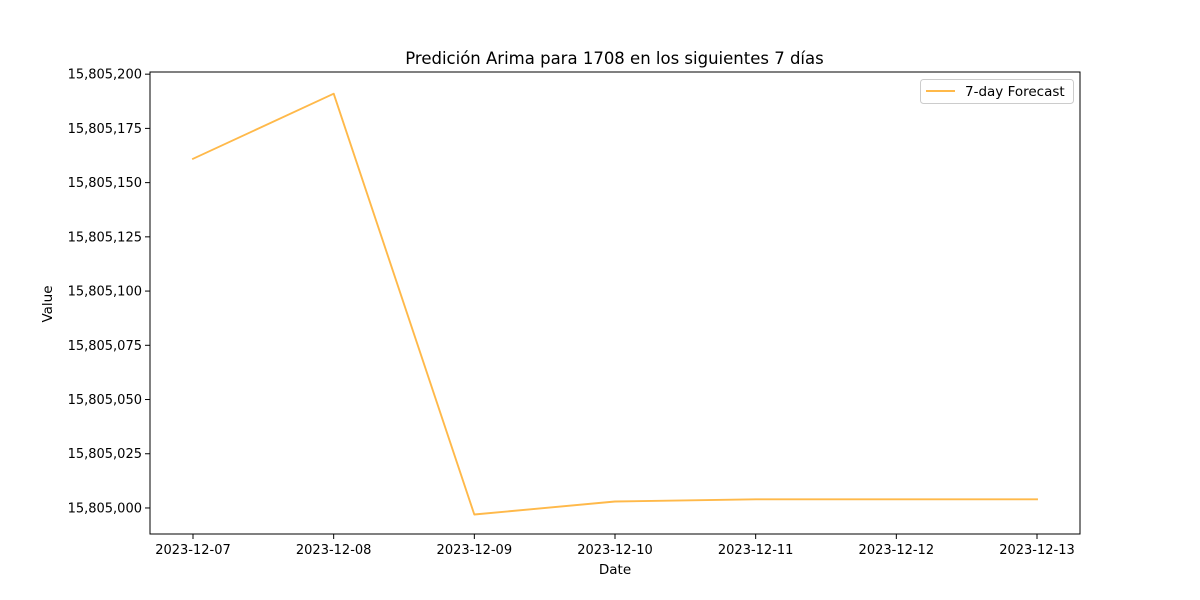 This screenshot has height=600, width=1200. Describe the element at coordinates (105, 183) in the screenshot. I see `y-tick-label: 15,805,150` at that location.